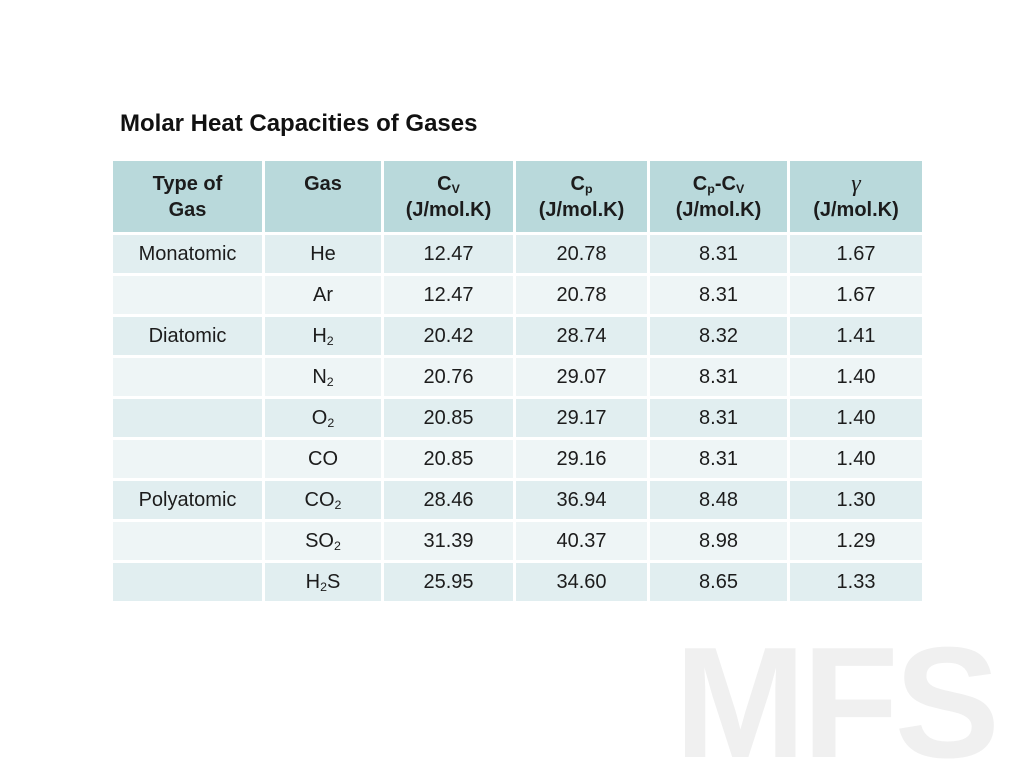 This screenshot has width=1024, height=768. What do you see at coordinates (856, 541) in the screenshot?
I see `gamma-cell: 1.29` at bounding box center [856, 541].